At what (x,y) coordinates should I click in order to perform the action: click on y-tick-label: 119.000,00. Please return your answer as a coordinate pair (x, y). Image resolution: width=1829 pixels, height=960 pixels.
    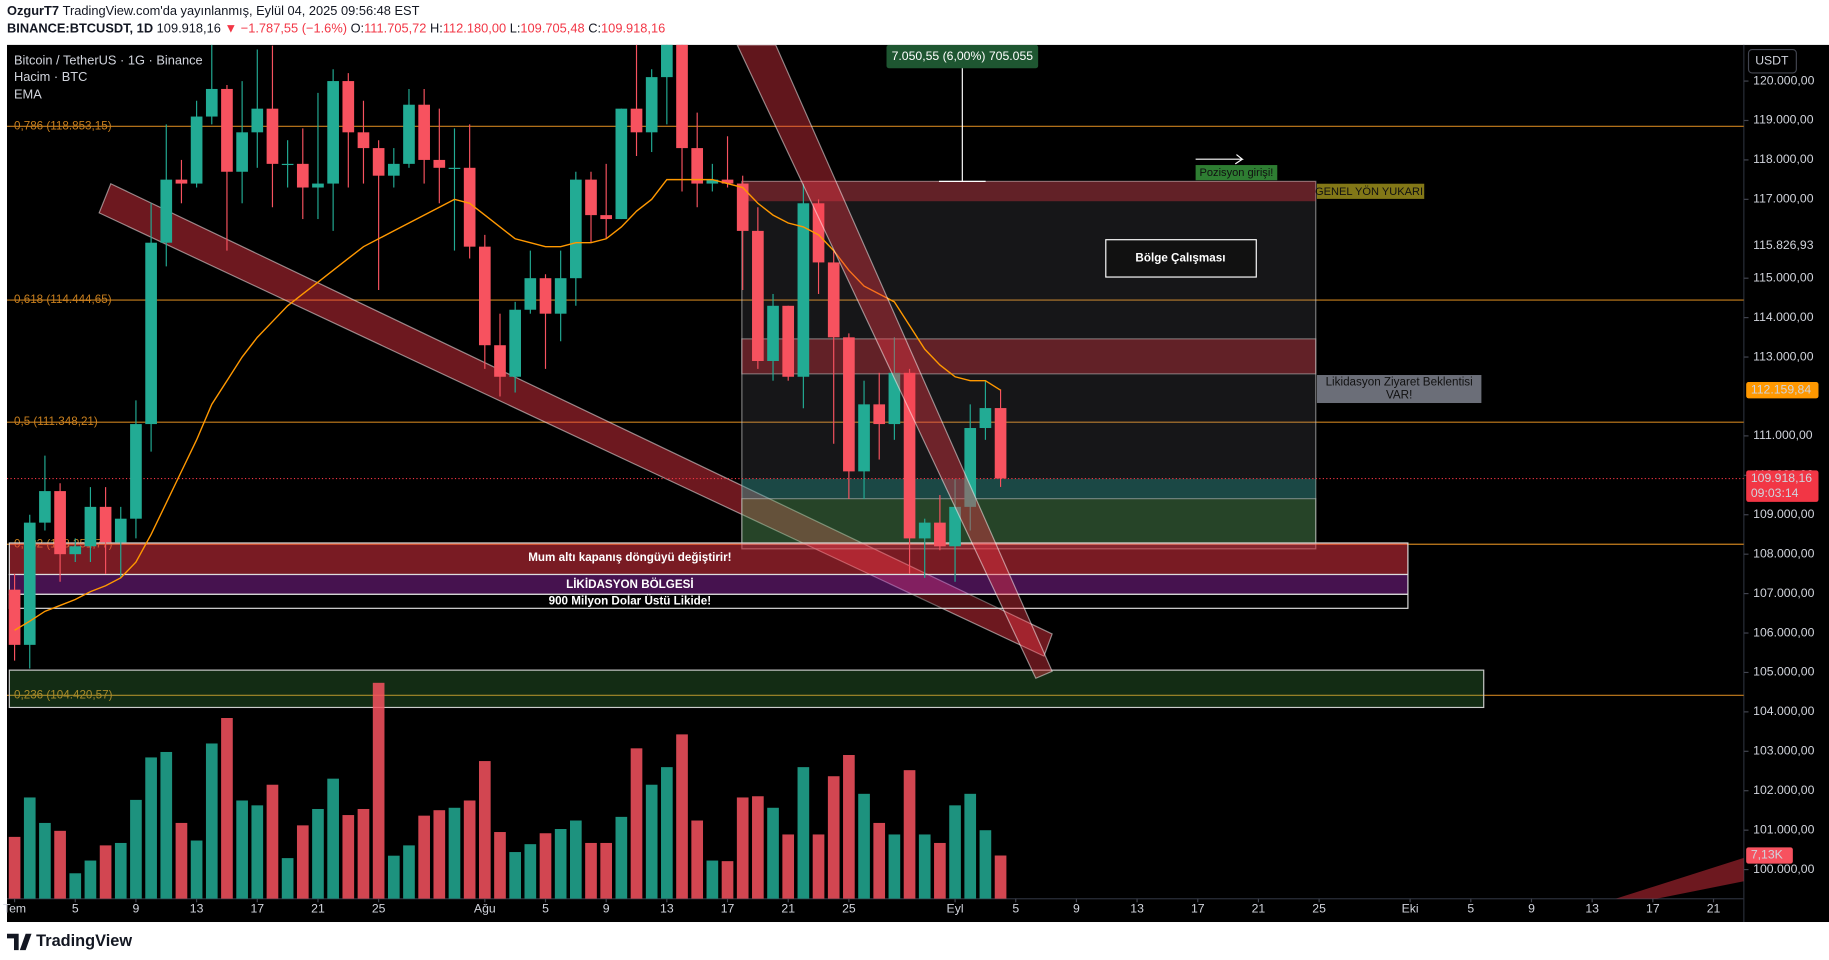
    Looking at the image, I should click on (1783, 120).